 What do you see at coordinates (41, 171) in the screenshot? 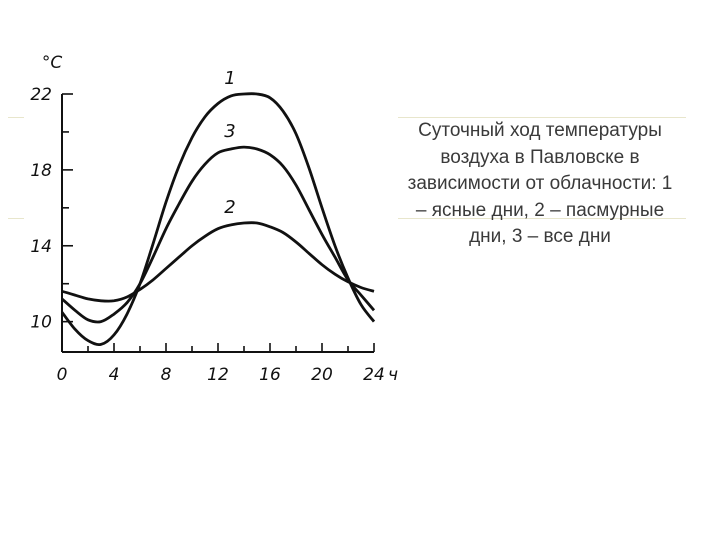
I see `y-tick-label: 18` at bounding box center [41, 171].